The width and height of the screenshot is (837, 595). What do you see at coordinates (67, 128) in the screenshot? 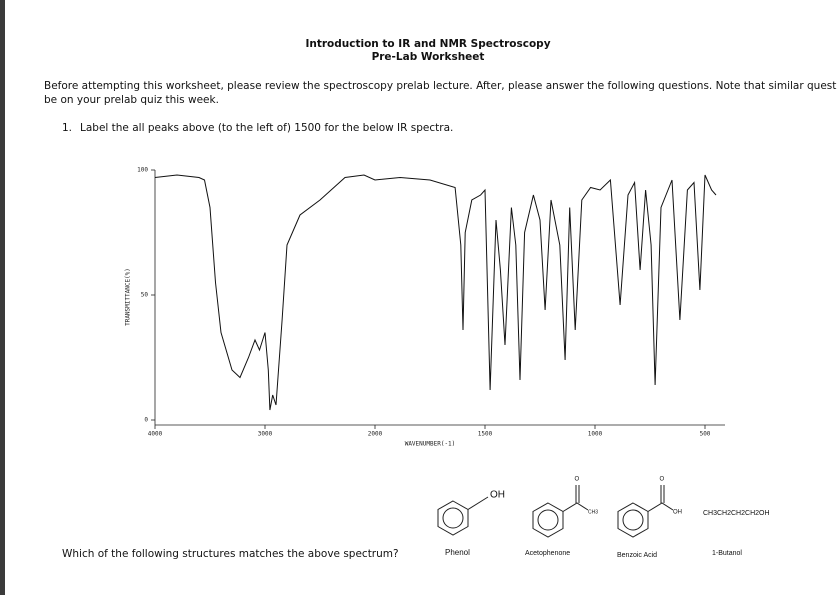
I see `question-number: 1.` at bounding box center [67, 128].